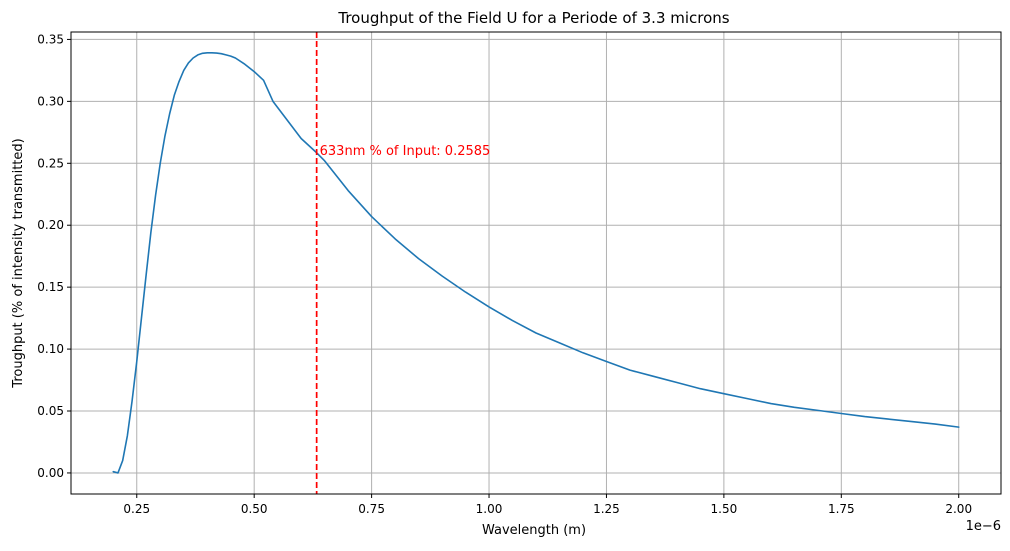  I want to click on y-tick-label: 0.10, so click(50, 349).